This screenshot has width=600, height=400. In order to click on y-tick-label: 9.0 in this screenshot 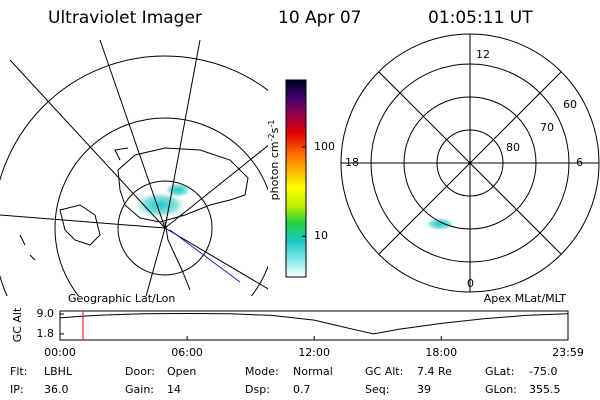, I will do `click(46, 313)`.